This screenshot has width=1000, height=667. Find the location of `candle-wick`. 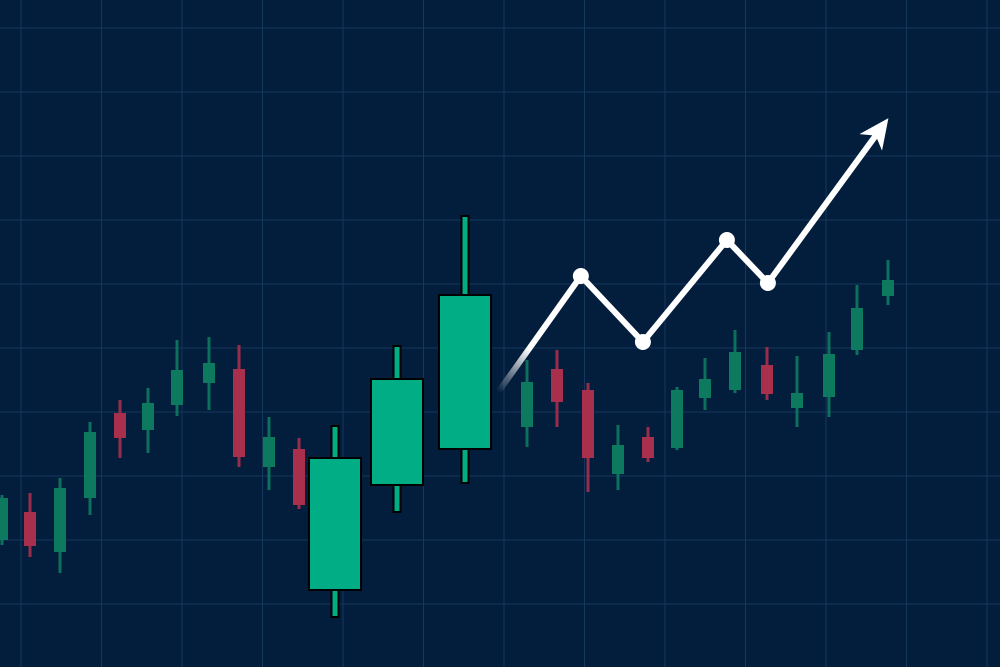

candle-wick is located at coordinates (797, 391).